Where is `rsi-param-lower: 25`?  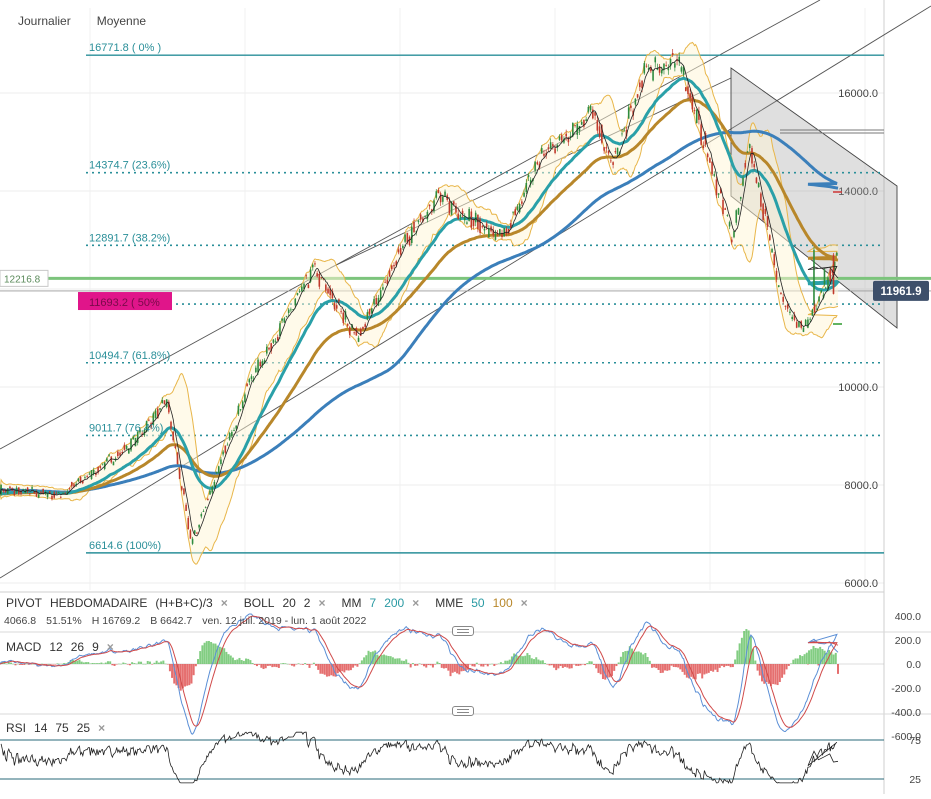 rsi-param-lower: 25 is located at coordinates (83, 728).